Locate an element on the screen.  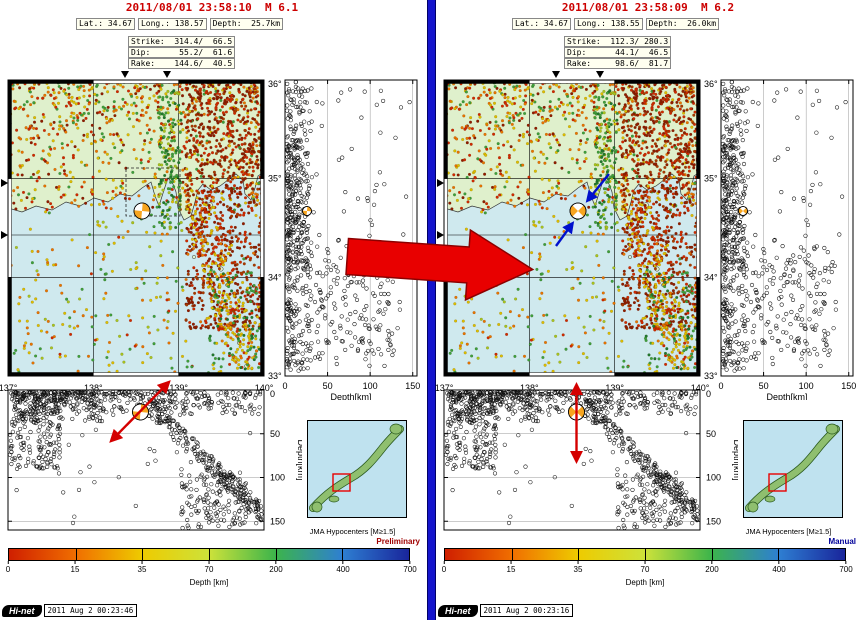
long-value: Long.: 138.57 is located at coordinates (172, 24).